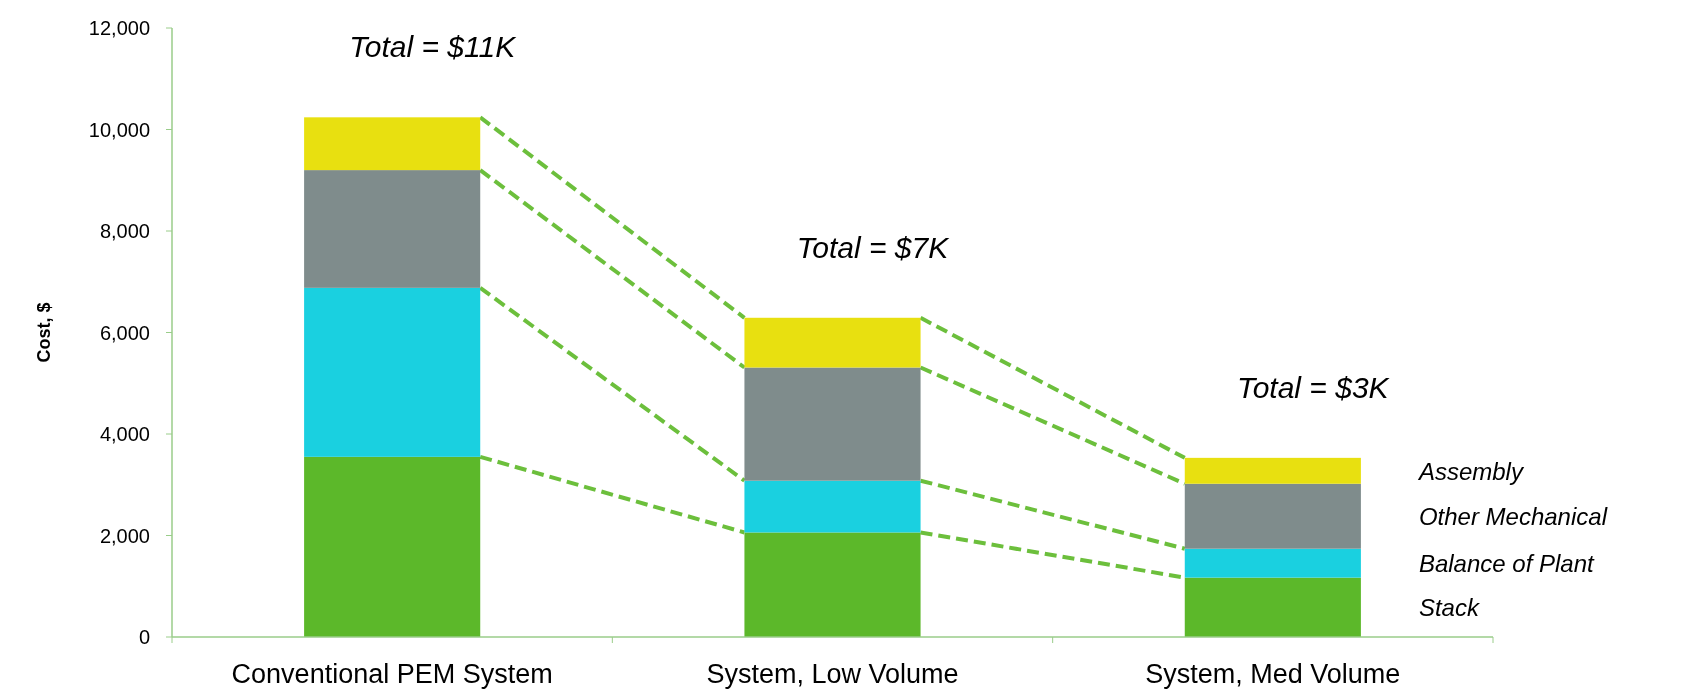  Describe the element at coordinates (392, 674) in the screenshot. I see `x-tick-label: Conventional PEM System` at that location.